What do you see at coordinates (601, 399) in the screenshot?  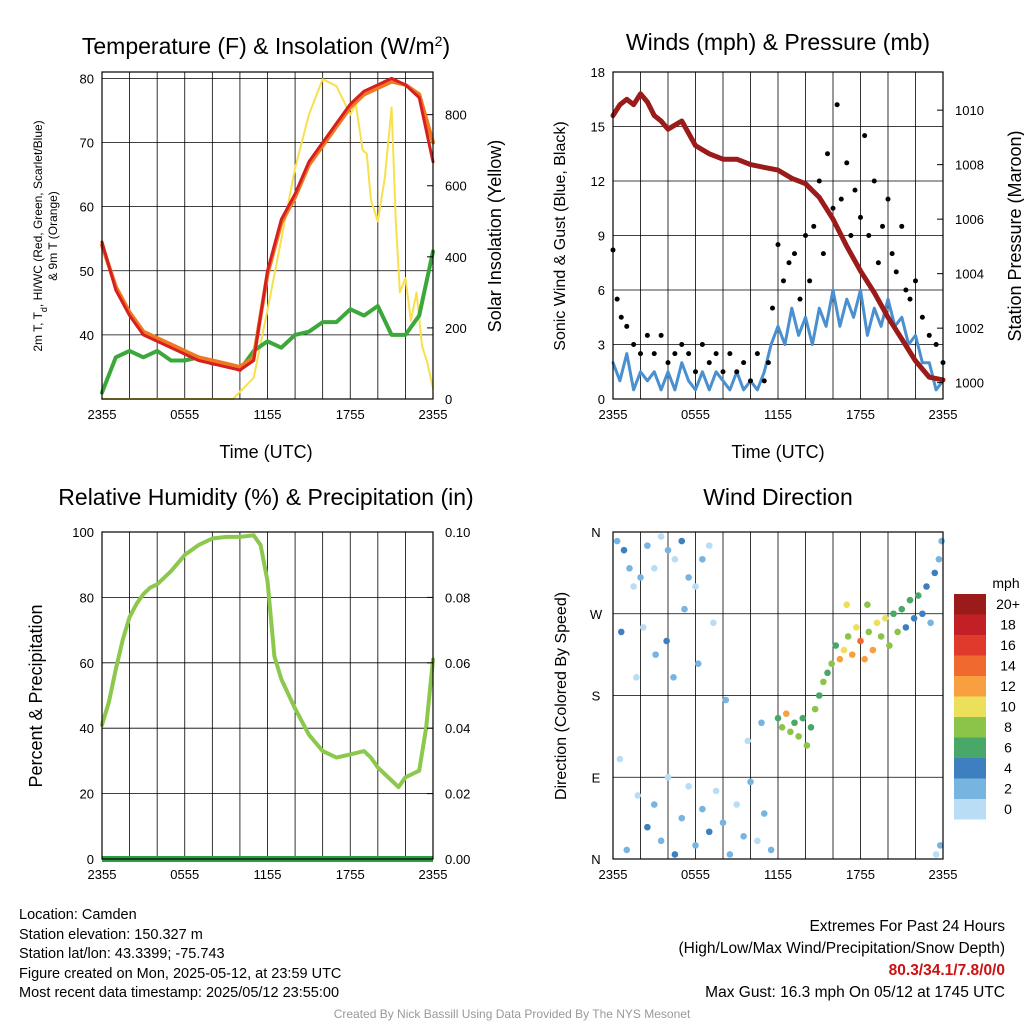 I see `y-tick-label: 0` at bounding box center [601, 399].